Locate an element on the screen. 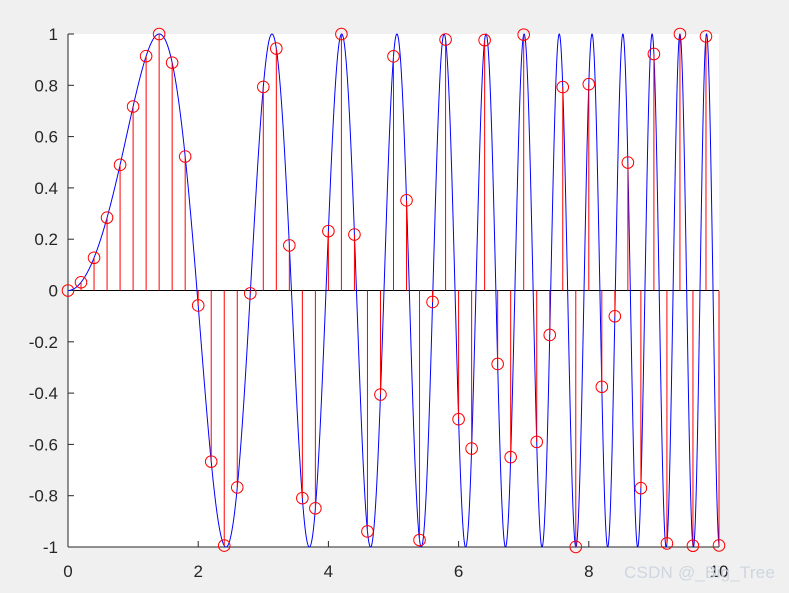  y-ticks: -1 -0.8 -0.6 -0.4 -0.2 0 0.2 0.4 0.6 0.8 1 is located at coordinates (51, 291).